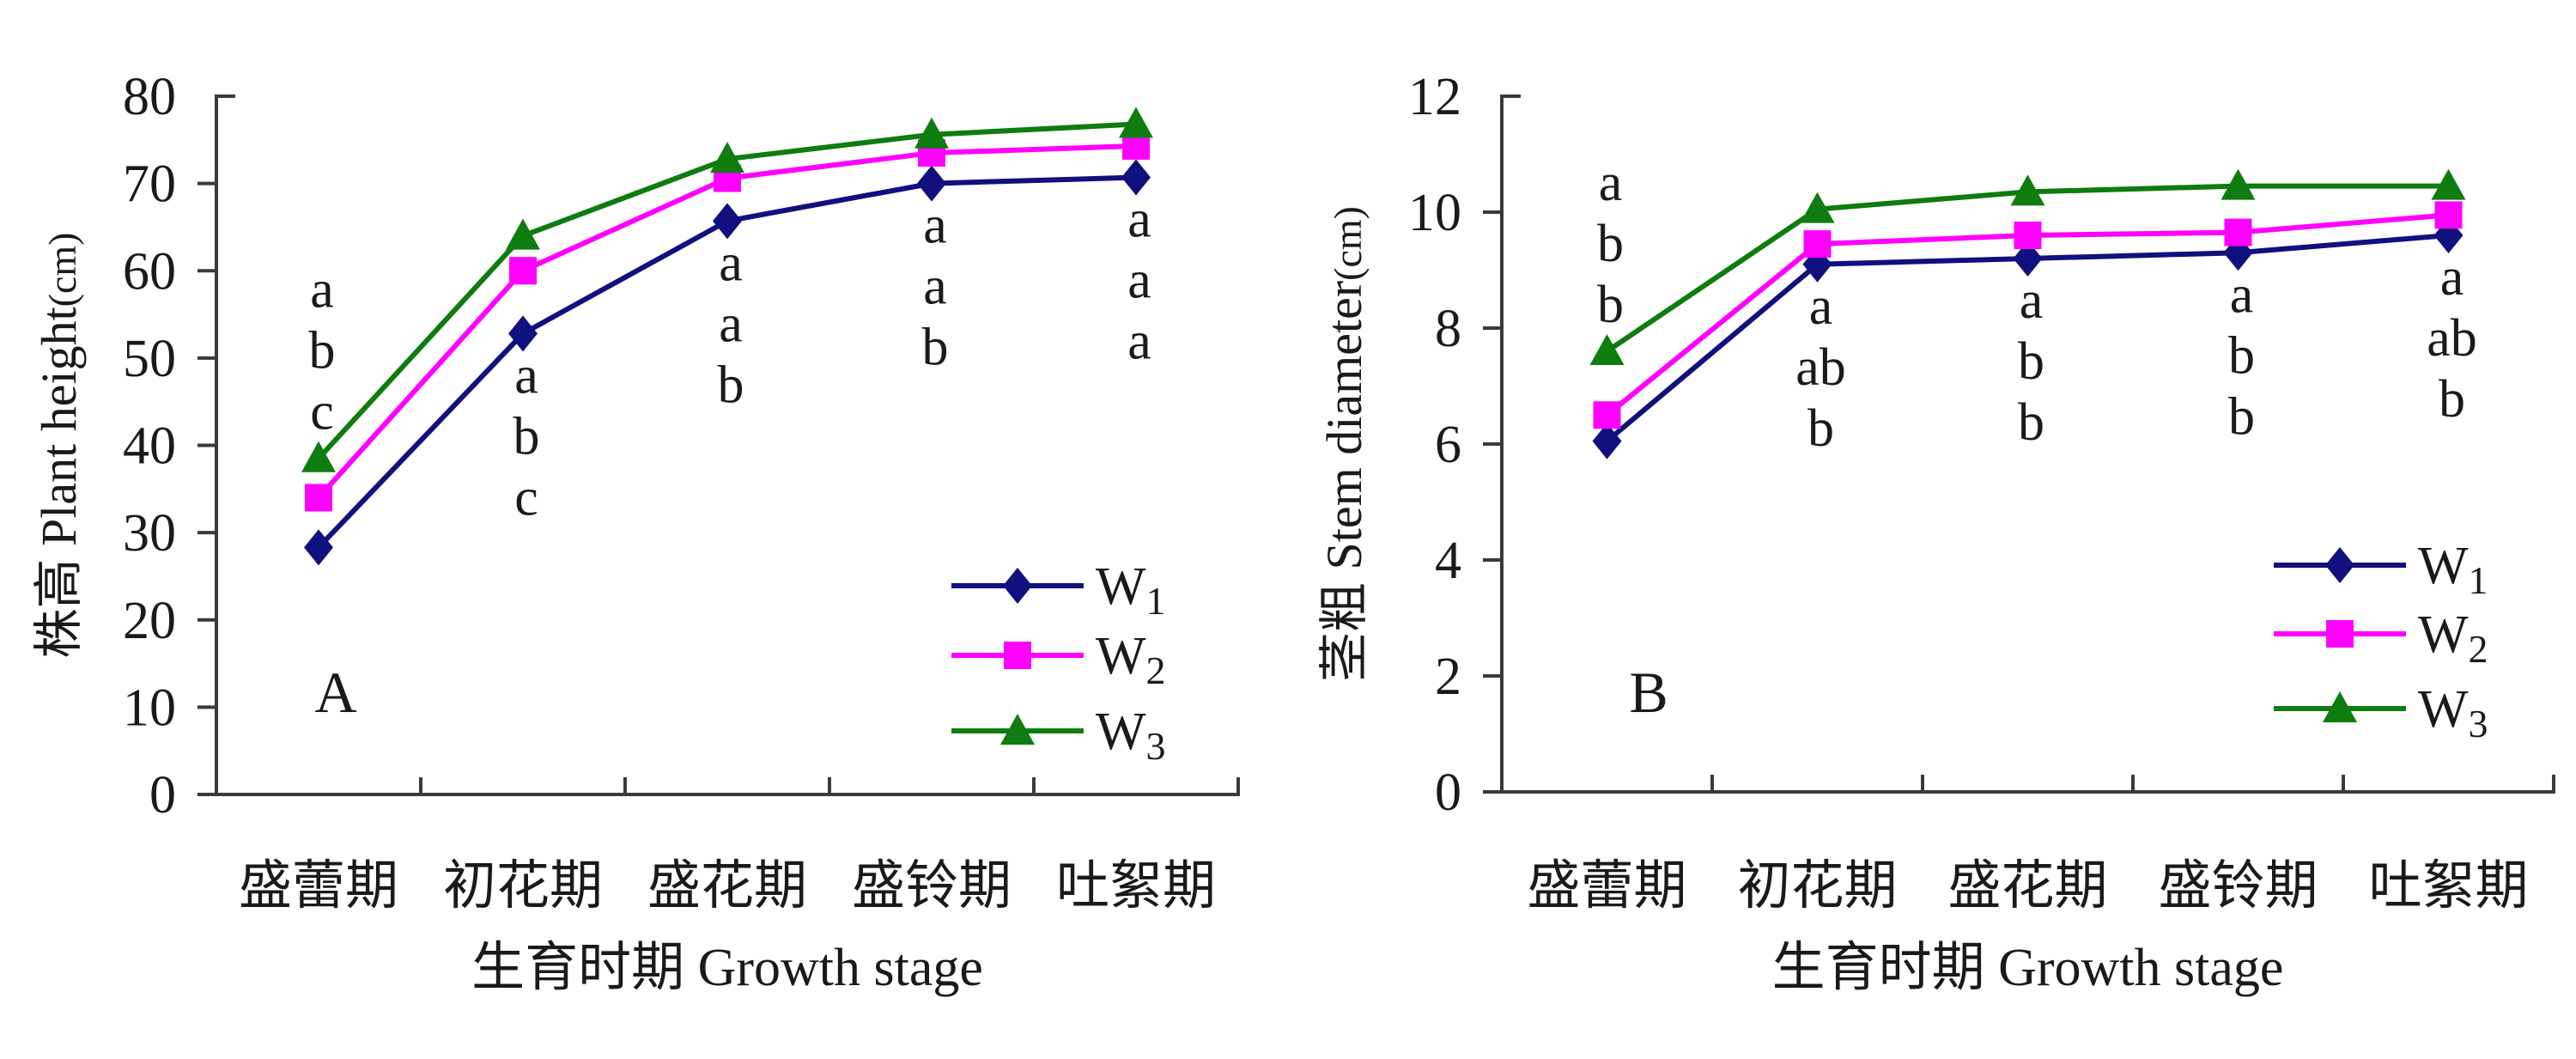 The image size is (2576, 1059). I want to click on y-tick-label: 80, so click(149, 97).